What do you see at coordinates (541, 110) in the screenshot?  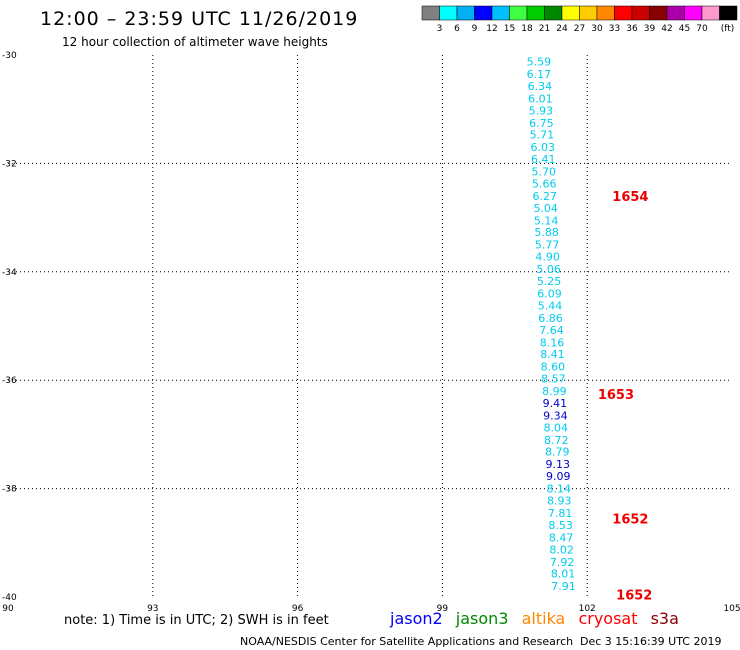 I see `swh-value: 5.93` at bounding box center [541, 110].